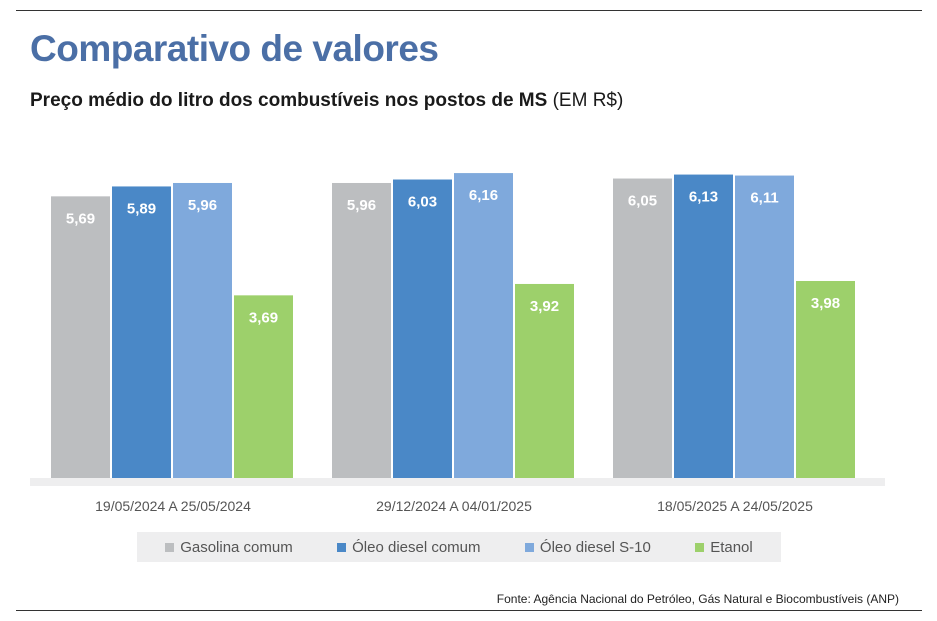 The width and height of the screenshot is (937, 621). What do you see at coordinates (263, 317) in the screenshot?
I see `bar-value-label: 3,69` at bounding box center [263, 317].